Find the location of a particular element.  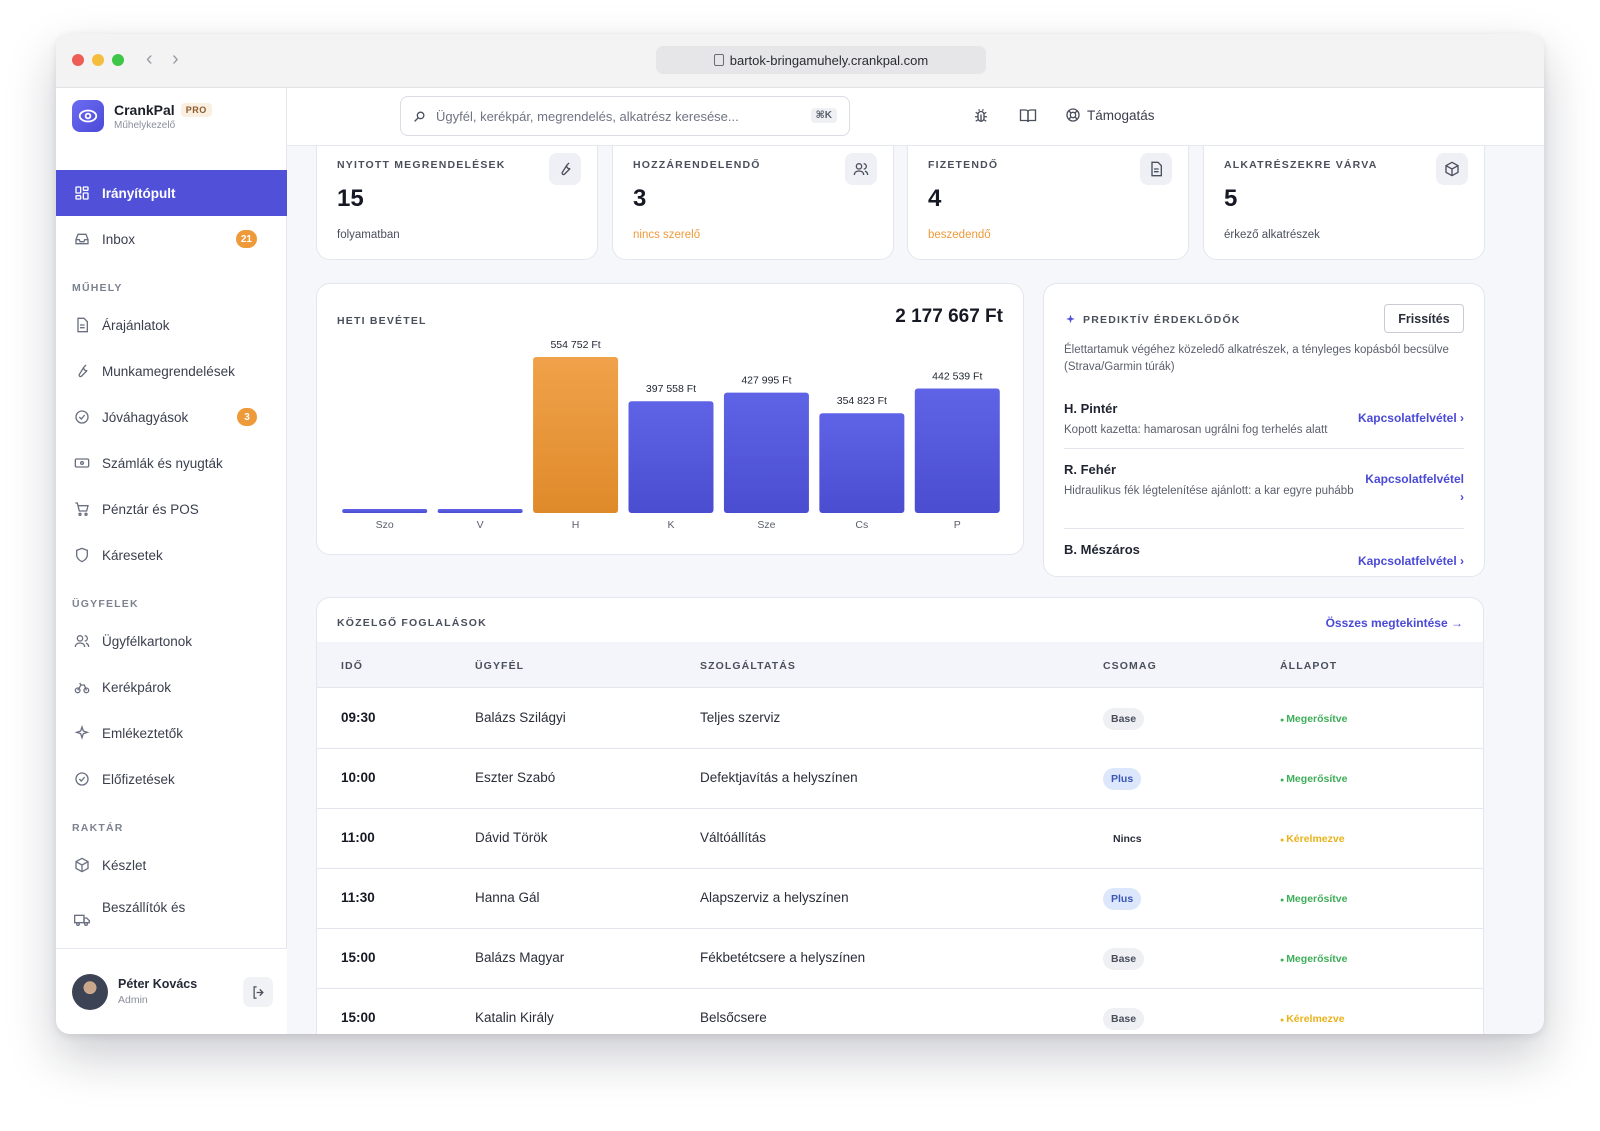

pro-badge: PRO is located at coordinates (196, 109).